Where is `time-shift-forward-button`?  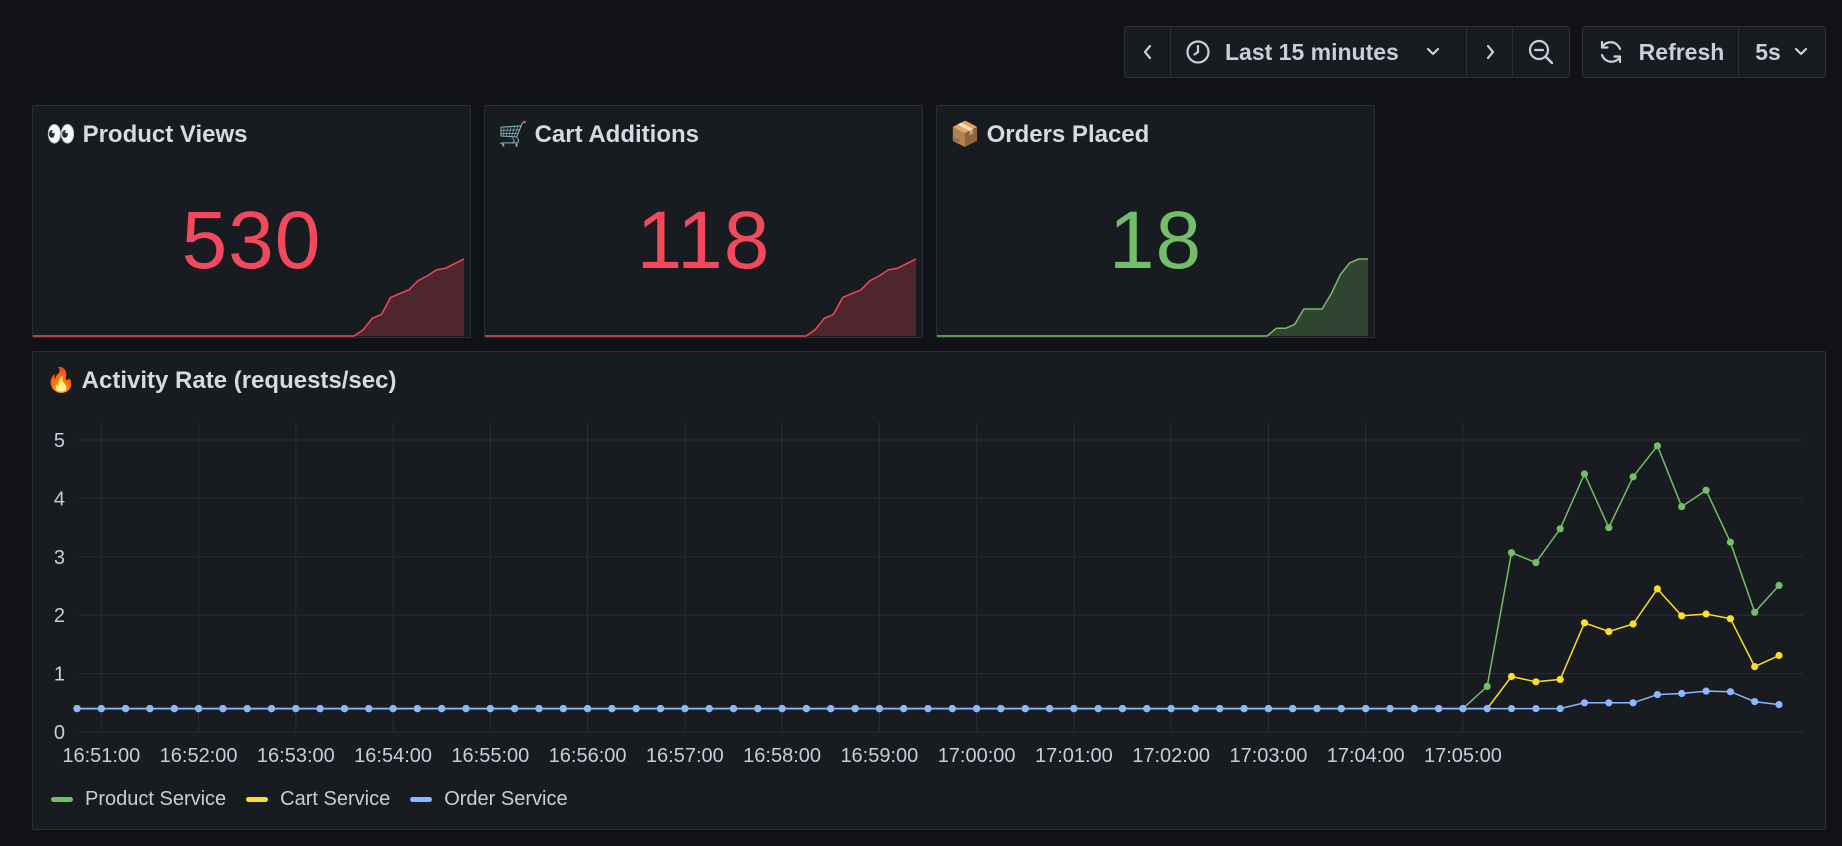
time-shift-forward-button is located at coordinates (1490, 52).